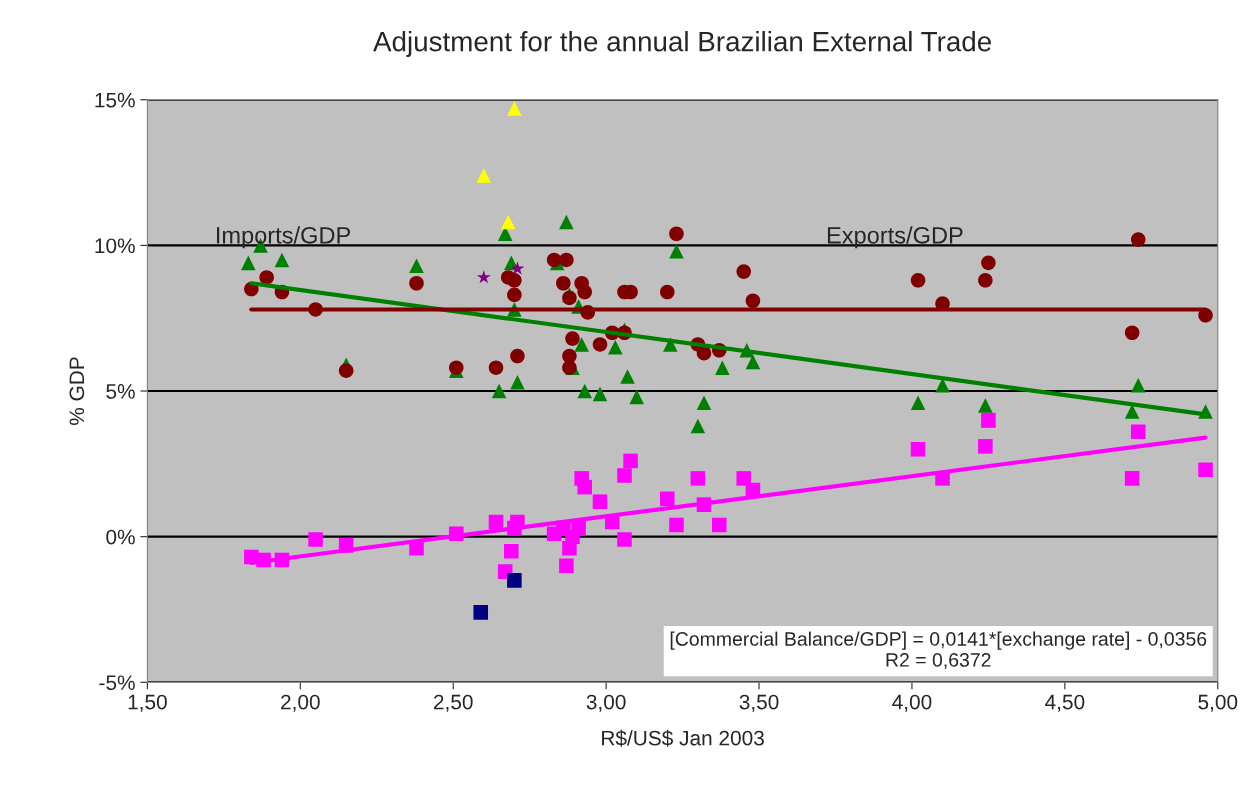 The height and width of the screenshot is (798, 1249). I want to click on x-tick-label: 5,00, so click(1218, 703).